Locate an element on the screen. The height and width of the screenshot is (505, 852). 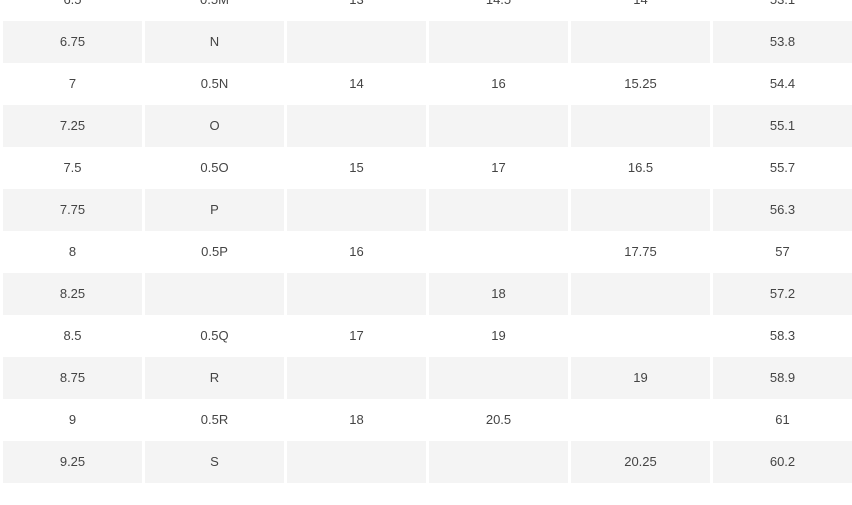
table-row: 7.75 P 56.3 is located at coordinates (427, 210).